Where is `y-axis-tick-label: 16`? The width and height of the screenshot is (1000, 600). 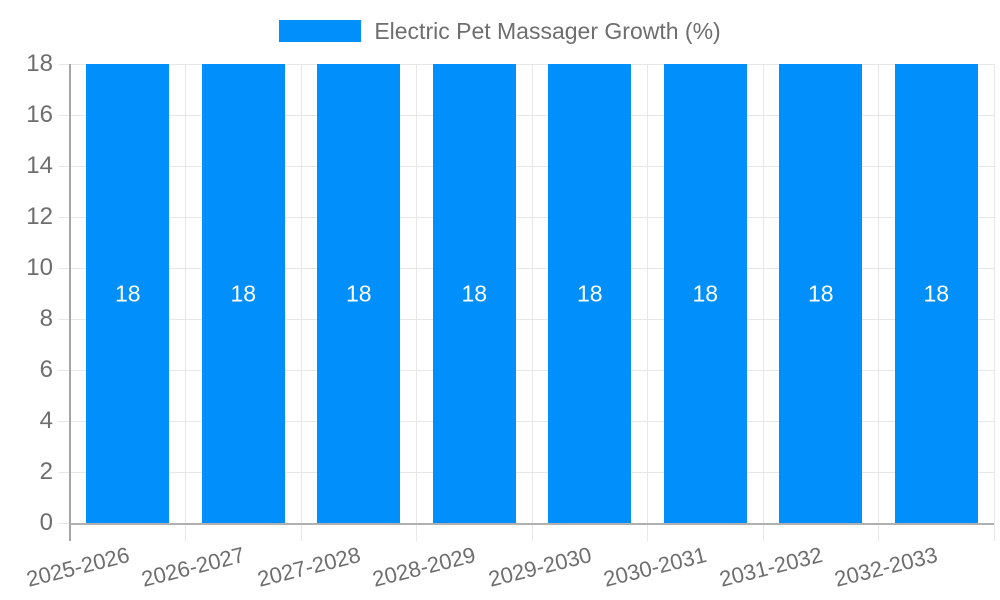
y-axis-tick-label: 16 is located at coordinates (39, 114).